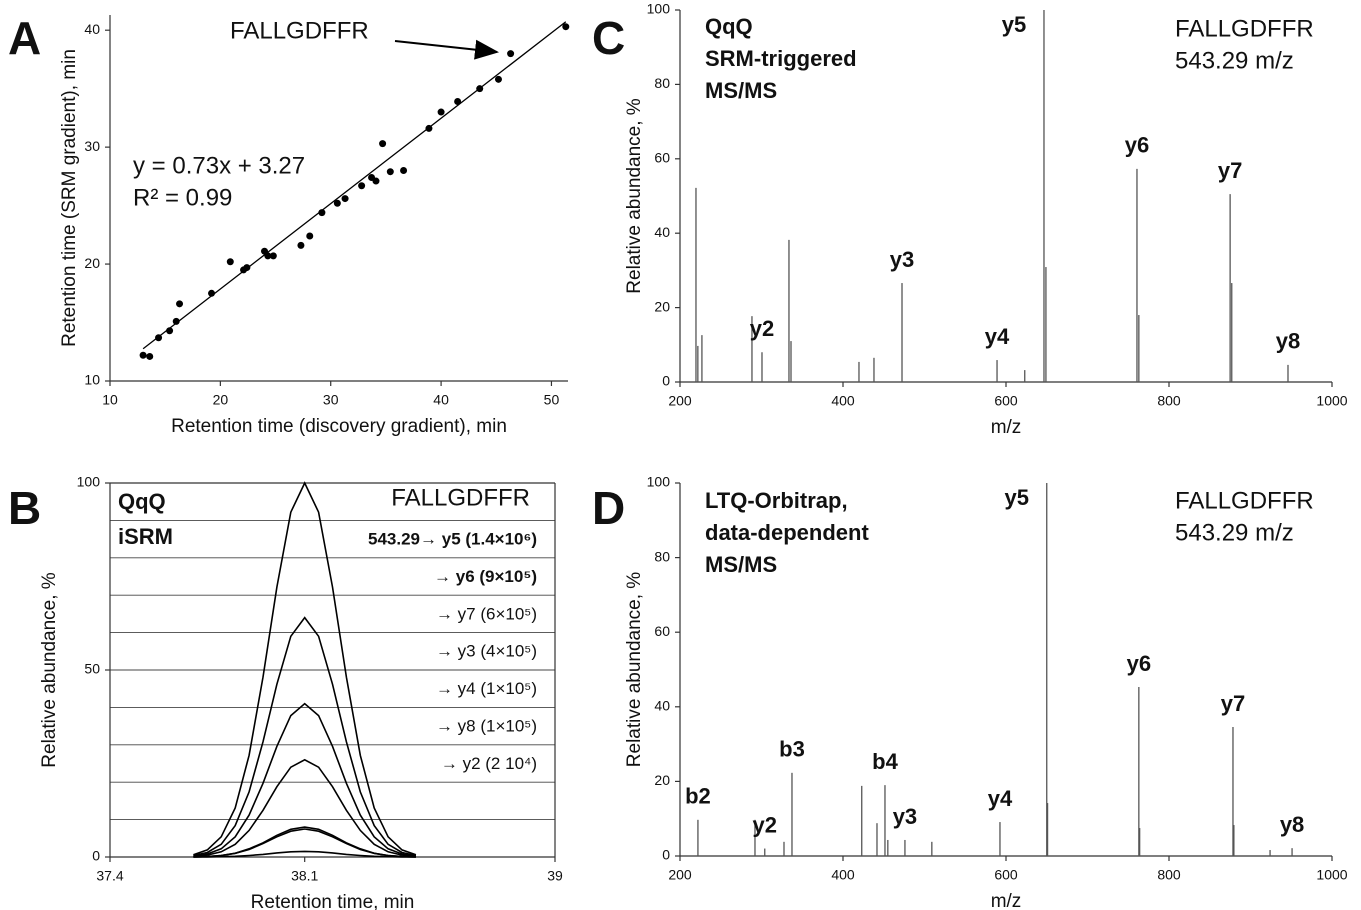 The height and width of the screenshot is (910, 1361). What do you see at coordinates (331, 400) in the screenshot?
I see `x-tick-label: 30` at bounding box center [331, 400].